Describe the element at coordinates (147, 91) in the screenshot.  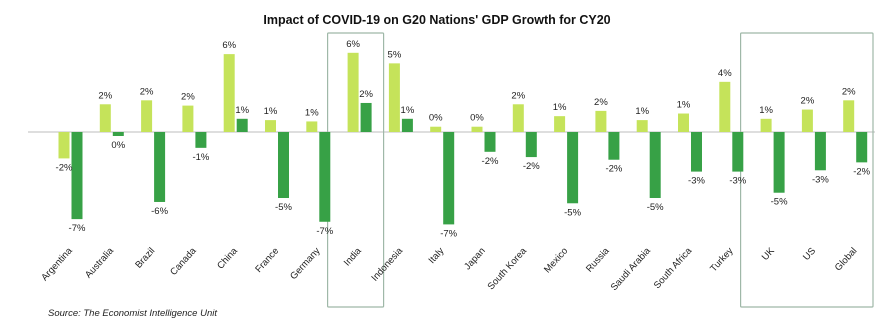
I see `label-brazil-series1: 2%` at that location.